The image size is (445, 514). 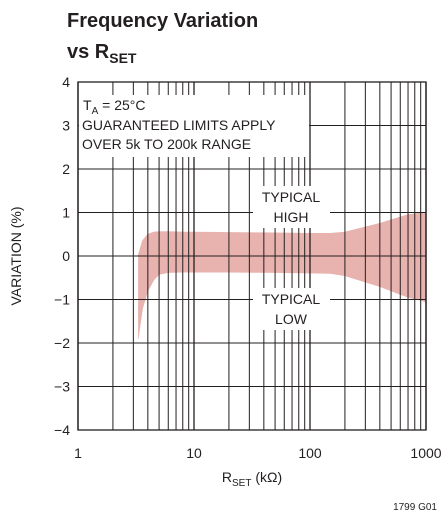 What do you see at coordinates (66, 256) in the screenshot?
I see `y-tick-label: 0` at bounding box center [66, 256].